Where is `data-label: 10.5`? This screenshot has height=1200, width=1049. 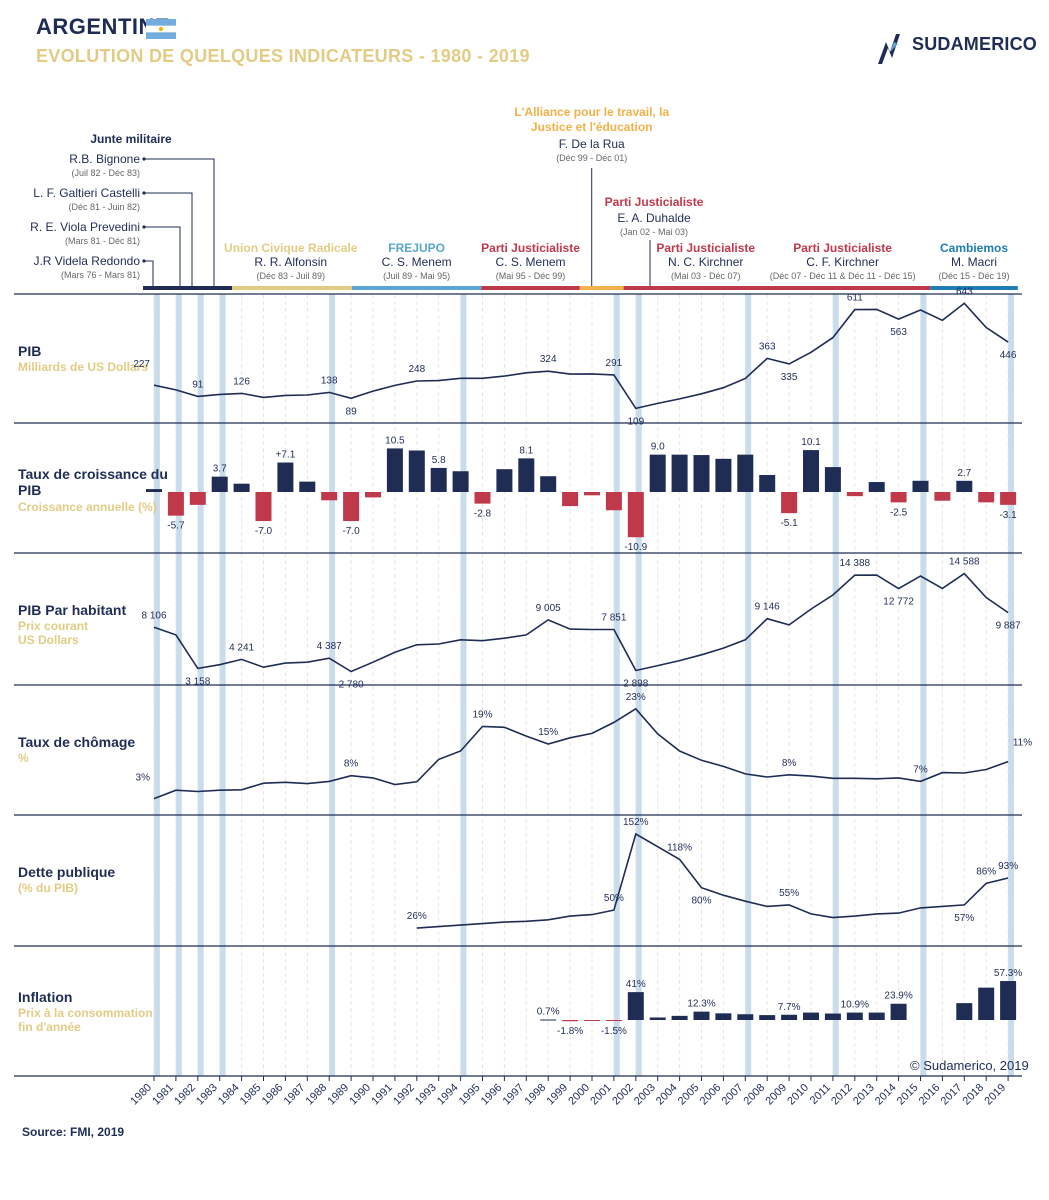 data-label: 10.5 is located at coordinates (395, 440).